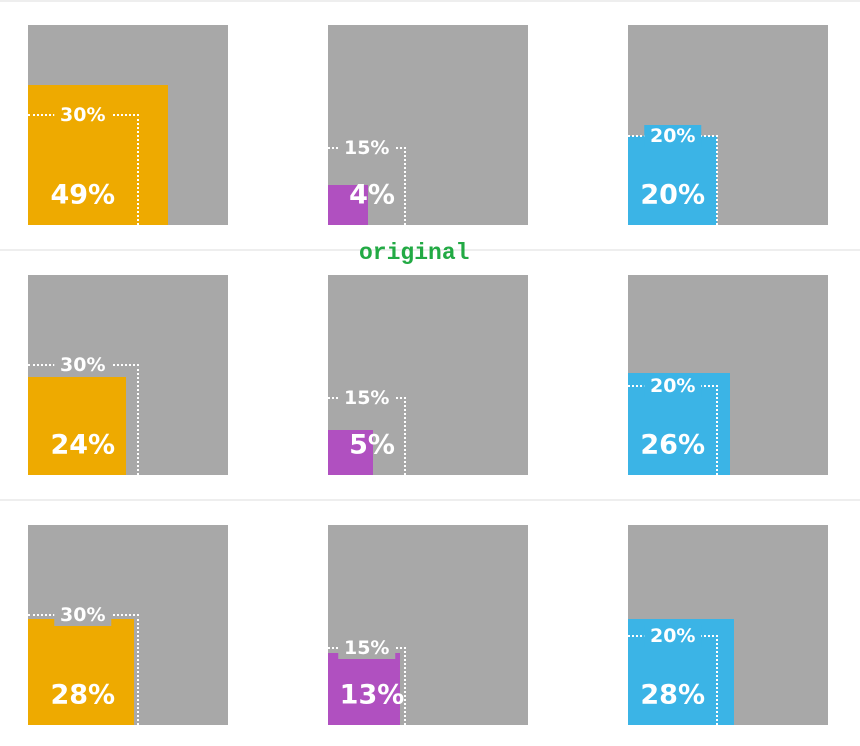  Describe the element at coordinates (83, 195) in the screenshot. I see `value-label: 49%` at that location.